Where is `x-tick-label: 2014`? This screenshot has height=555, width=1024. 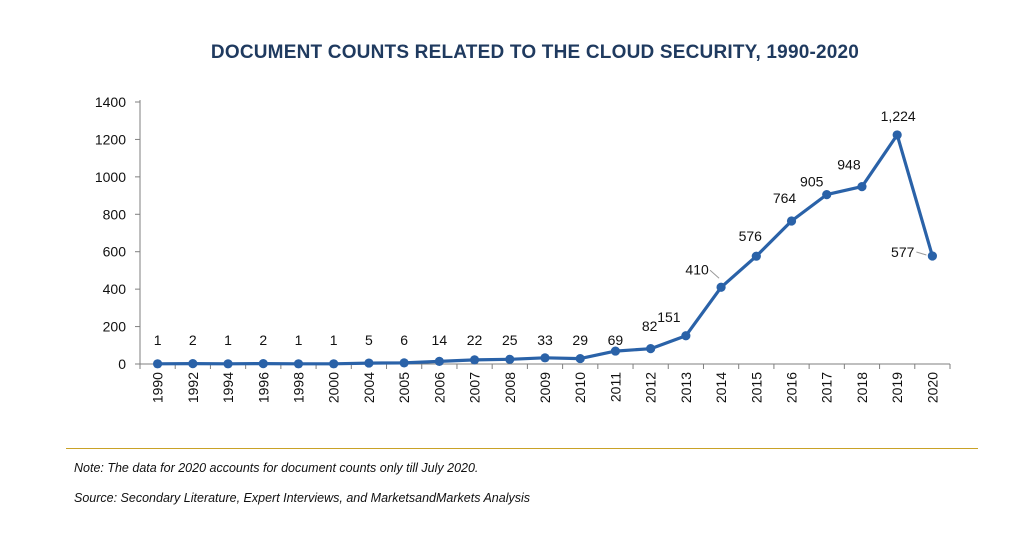
x-tick-label: 2014 is located at coordinates (721, 387).